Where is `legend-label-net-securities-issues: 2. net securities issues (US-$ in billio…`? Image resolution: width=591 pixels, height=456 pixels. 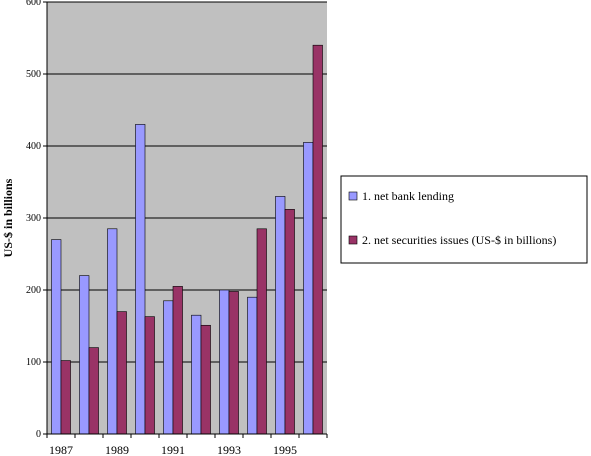
legend-label-net-securities-issues: 2. net securities issues (US-$ in billio… is located at coordinates (459, 240).